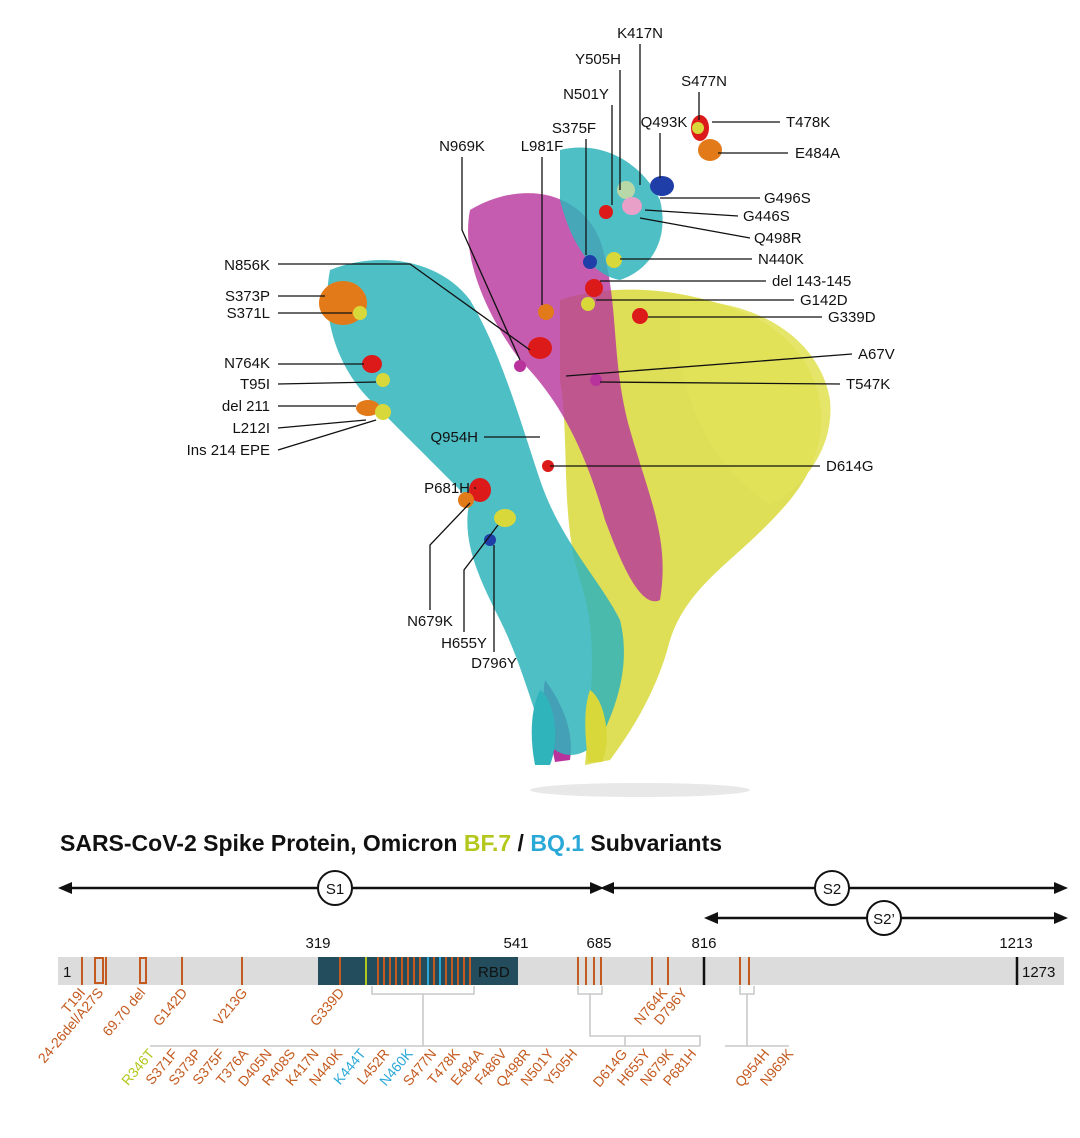 Image resolution: width=1080 pixels, height=1138 pixels. I want to click on structure-label-e484a: E484A, so click(817, 153).